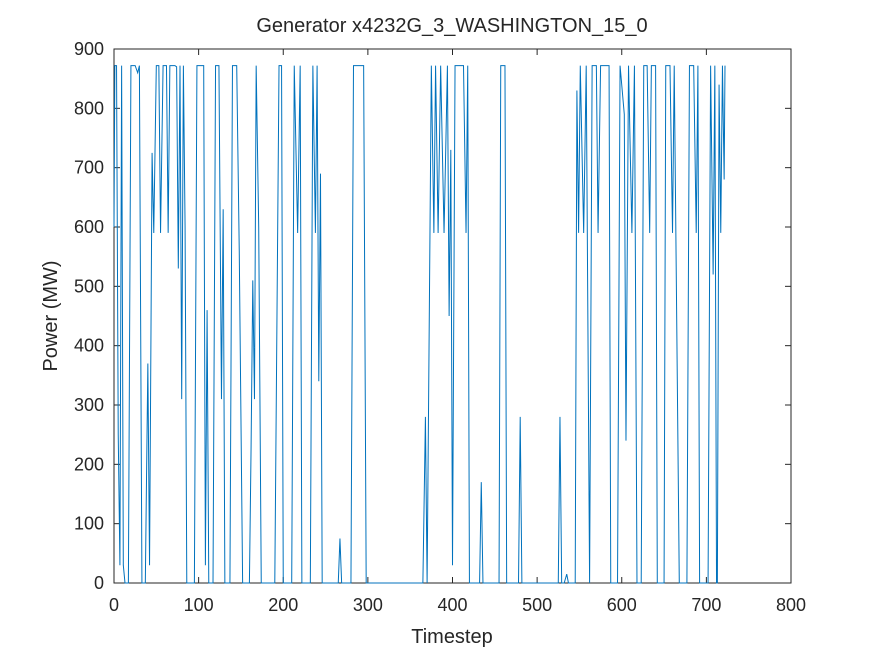  I want to click on x-tick-label: 800, so click(791, 605).